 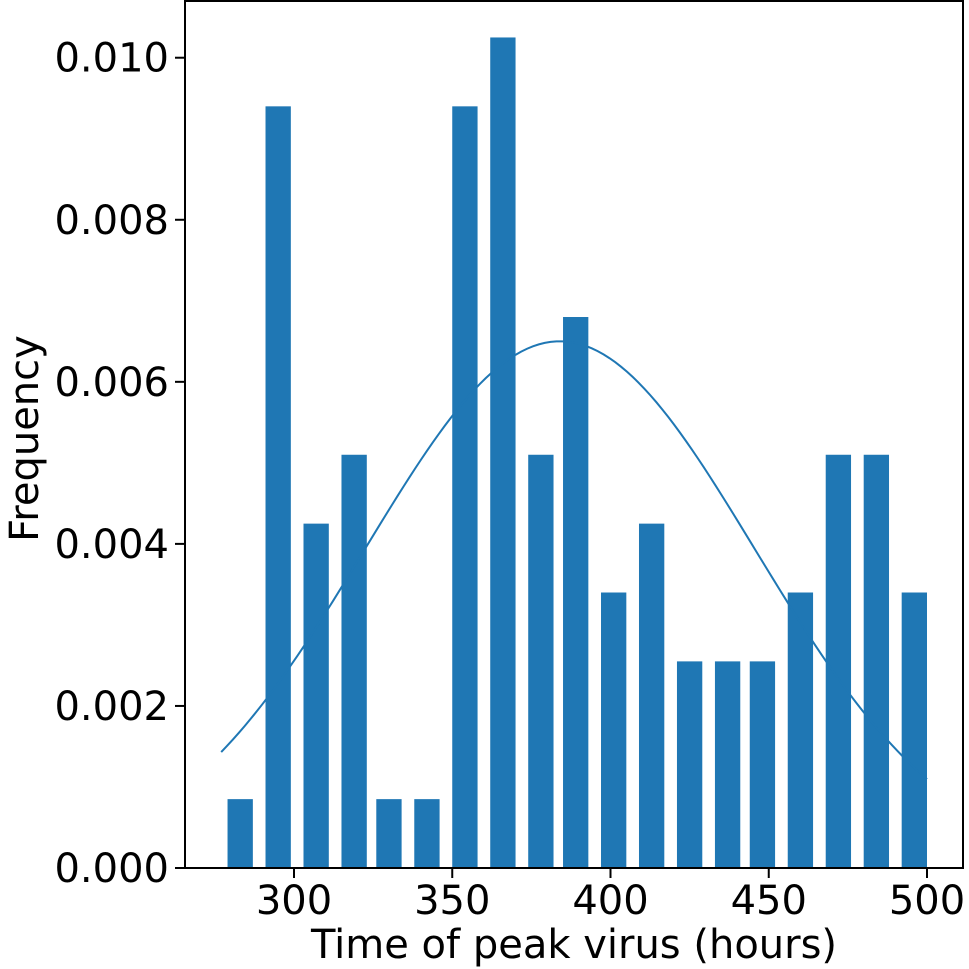 I want to click on x-tick-label: 500, so click(x=927, y=901).